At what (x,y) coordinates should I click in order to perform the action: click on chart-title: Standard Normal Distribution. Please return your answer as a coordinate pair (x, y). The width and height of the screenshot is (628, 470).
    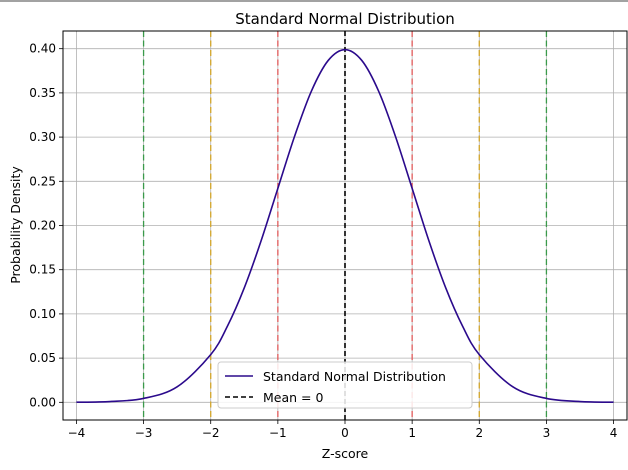
    Looking at the image, I should click on (345, 19).